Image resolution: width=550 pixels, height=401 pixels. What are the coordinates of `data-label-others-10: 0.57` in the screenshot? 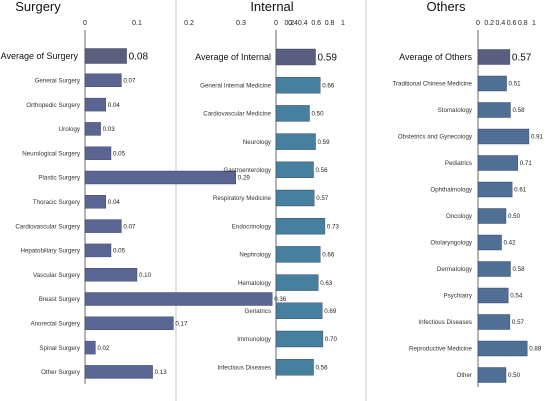 It's located at (518, 322).